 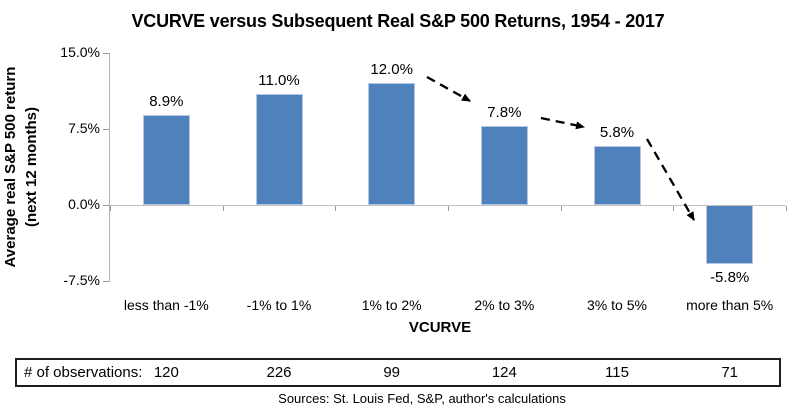 What do you see at coordinates (617, 133) in the screenshot?
I see `bar-value-label: 5.8%` at bounding box center [617, 133].